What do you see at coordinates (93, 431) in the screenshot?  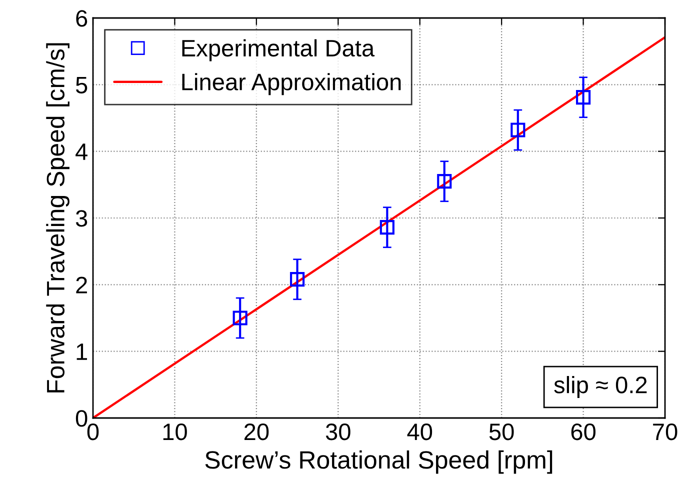 I see `x-tick-label: 0` at bounding box center [93, 431].